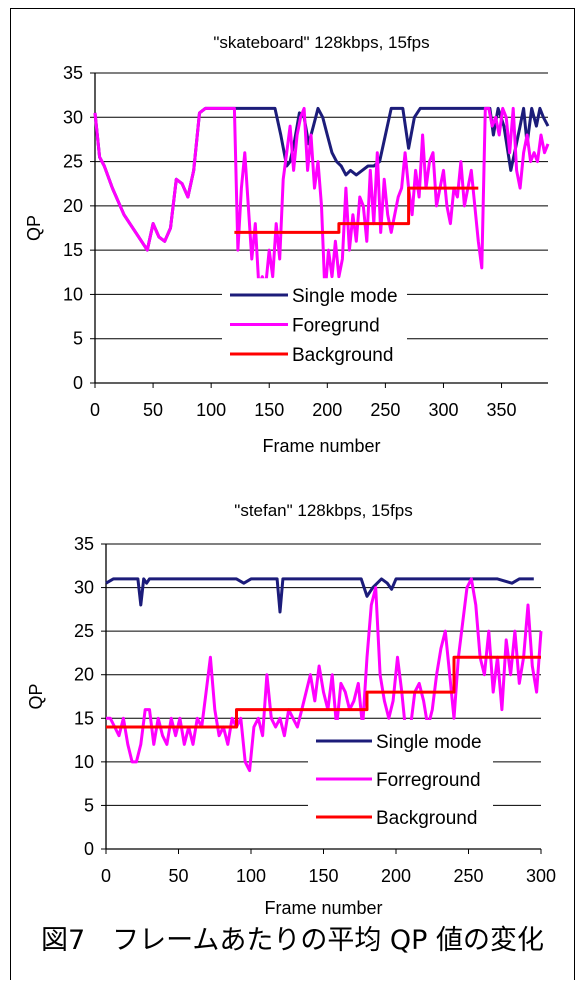 The image size is (585, 986). Describe the element at coordinates (502, 410) in the screenshot. I see `x-tick-label: 350` at that location.